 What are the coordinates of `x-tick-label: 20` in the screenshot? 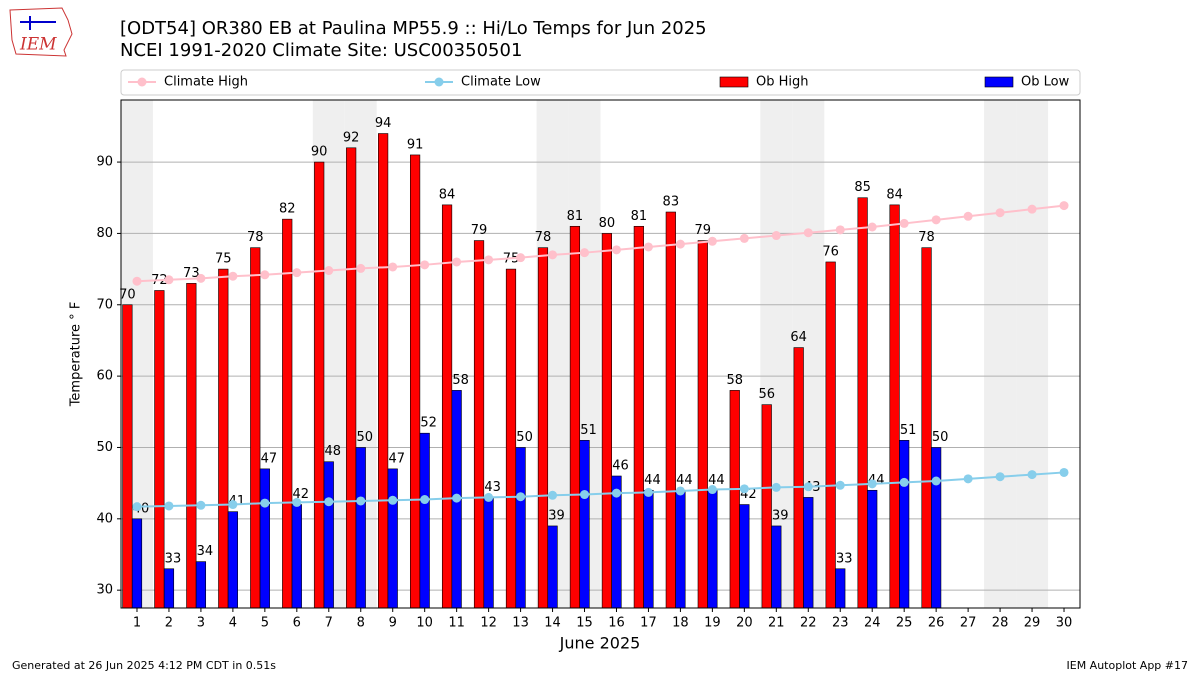 It's located at (744, 623).